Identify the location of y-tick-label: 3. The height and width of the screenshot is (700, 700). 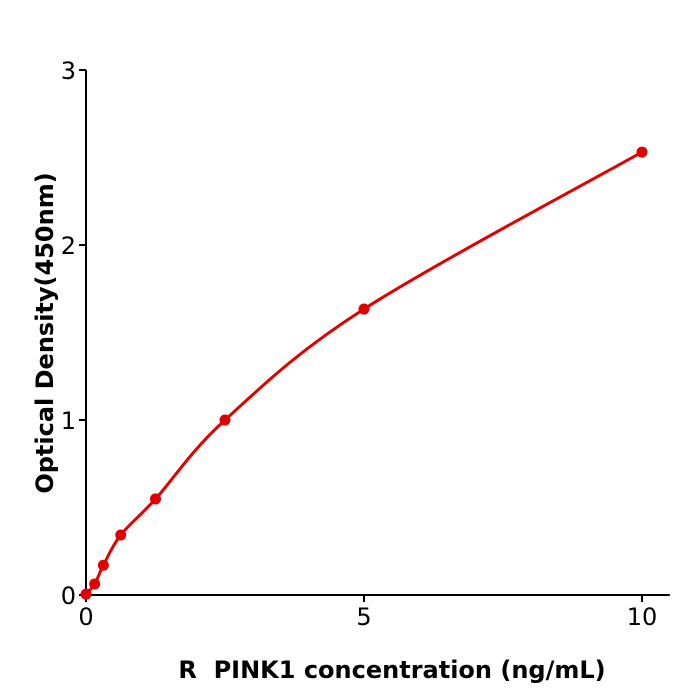
(68, 71).